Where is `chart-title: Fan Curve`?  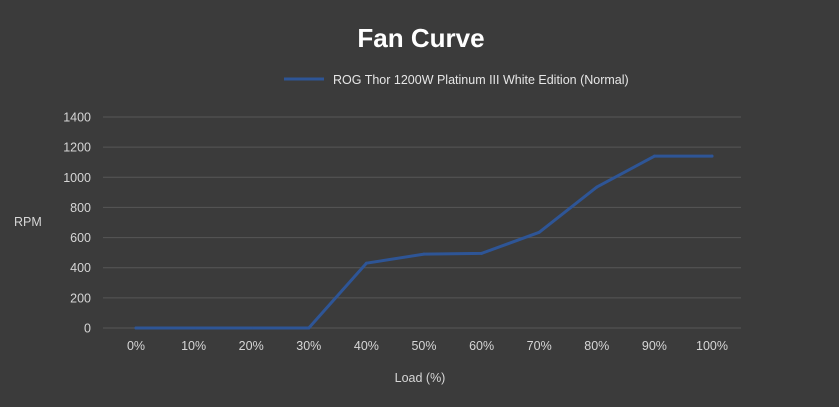
chart-title: Fan Curve is located at coordinates (420, 38).